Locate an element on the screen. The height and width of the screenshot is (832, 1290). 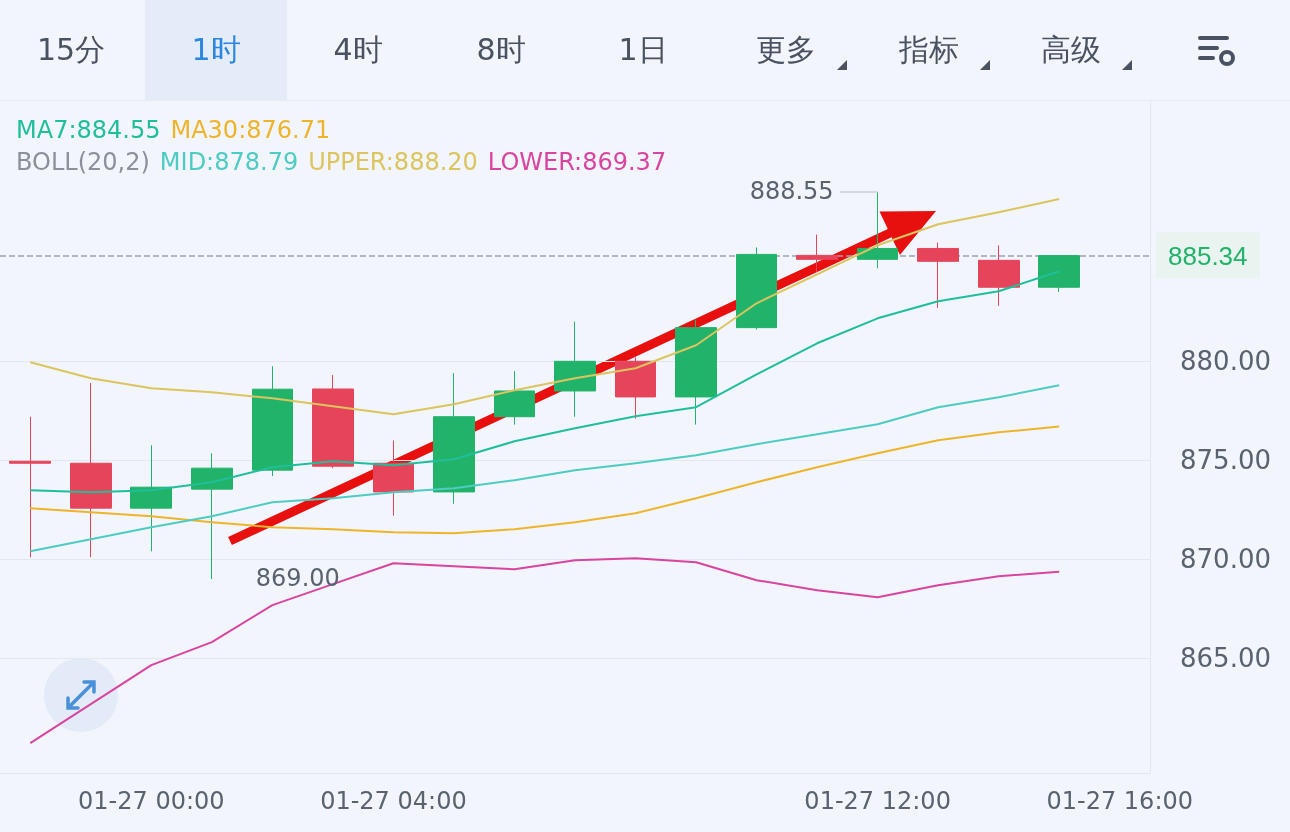
text: 1时 is located at coordinates (216, 50).